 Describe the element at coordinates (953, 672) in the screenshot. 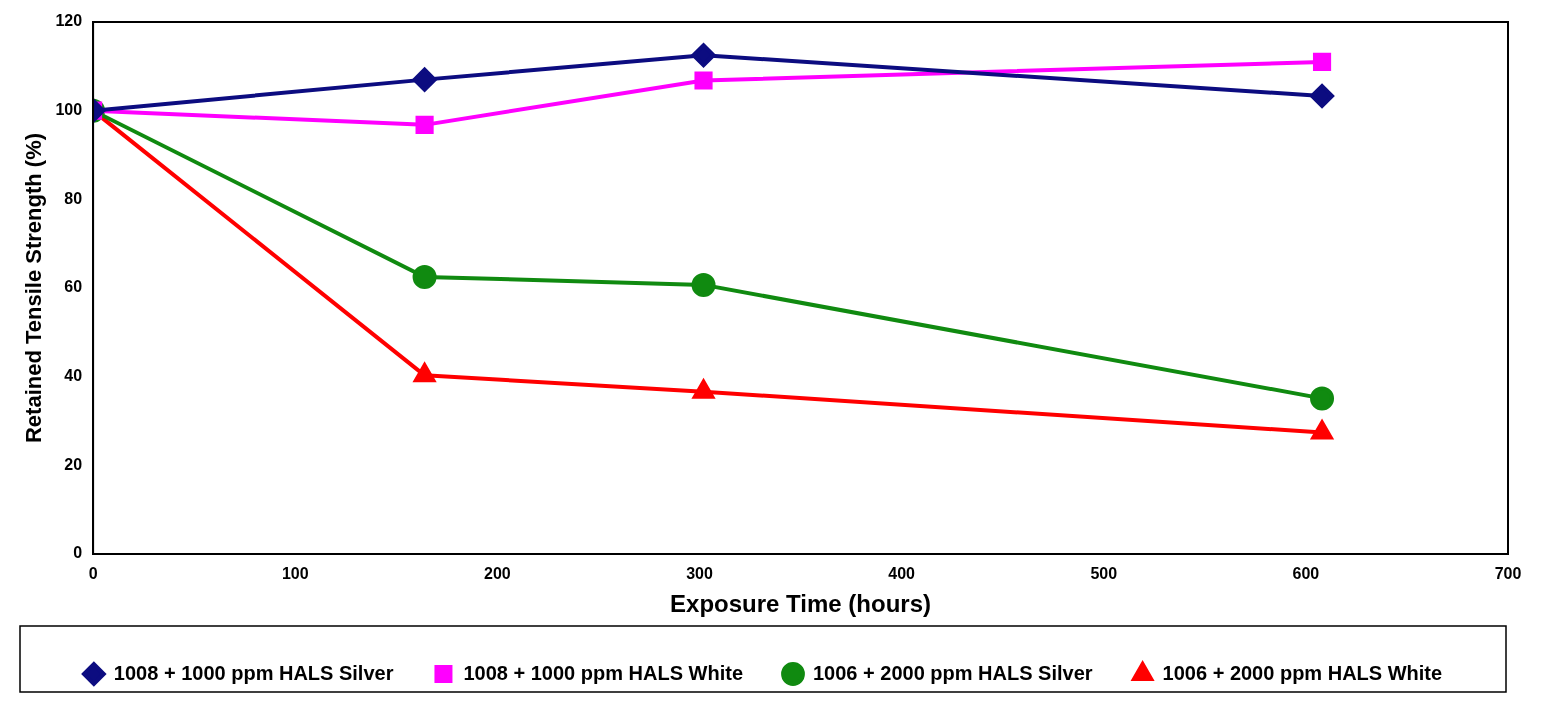

I see `legend-label: 1006 + 2000 ppm HALS Silver` at that location.